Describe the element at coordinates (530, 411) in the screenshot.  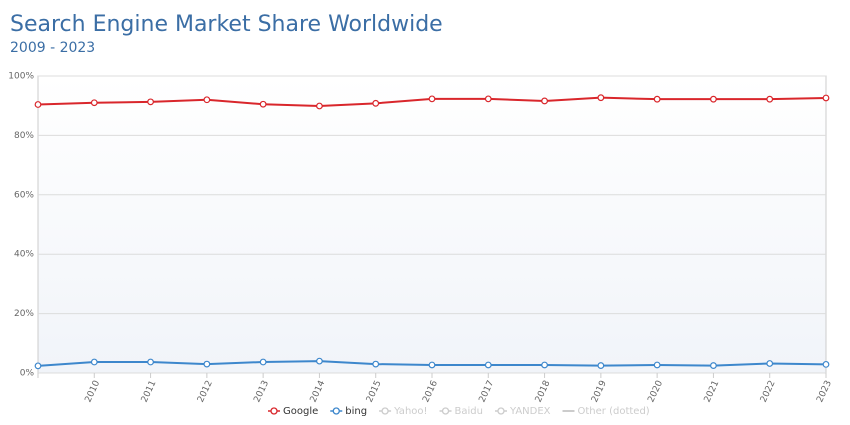
I see `legend-label: YANDEX` at that location.